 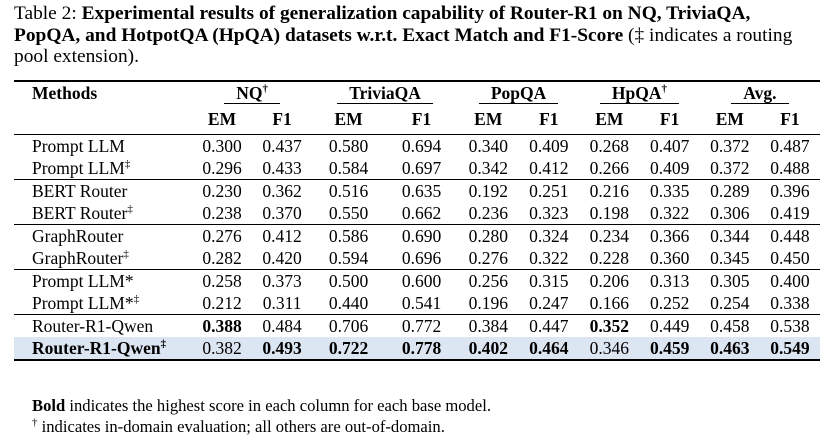 What do you see at coordinates (81, 167) in the screenshot?
I see `method-name: Prompt LLM‡` at bounding box center [81, 167].